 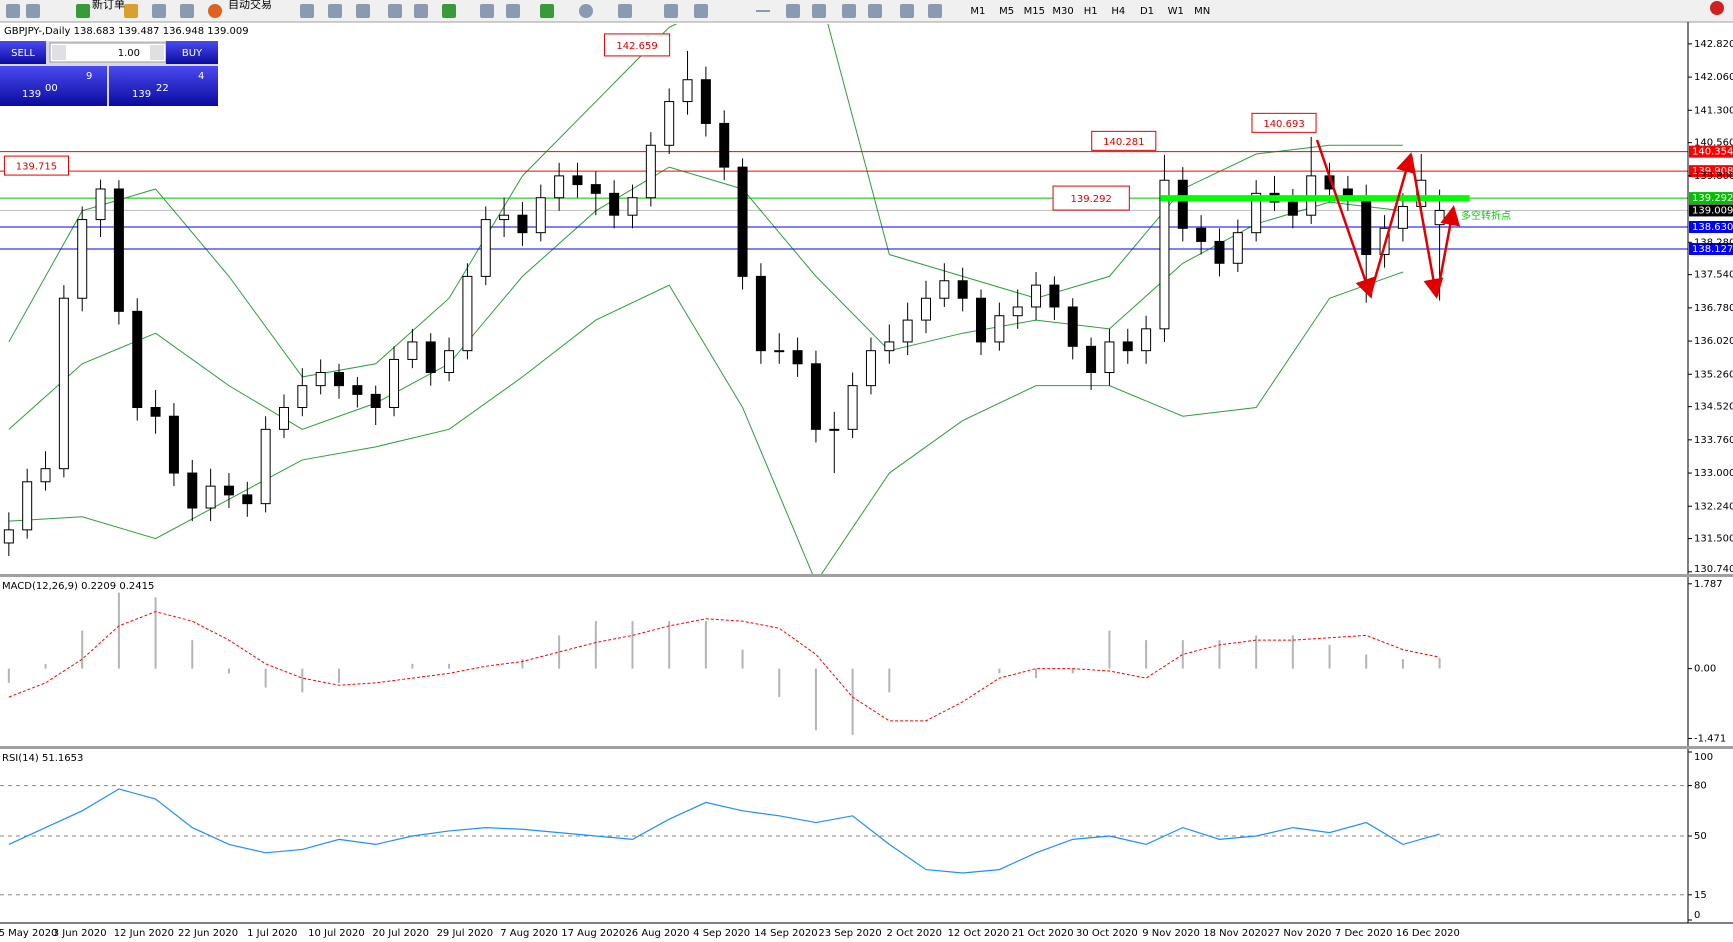 What do you see at coordinates (98, 586) in the screenshot?
I see `macd-value: 0.2209` at bounding box center [98, 586].